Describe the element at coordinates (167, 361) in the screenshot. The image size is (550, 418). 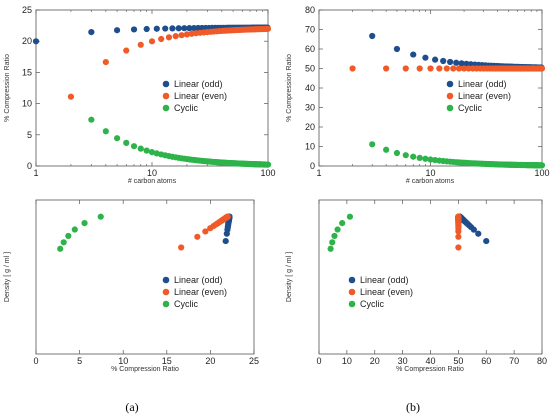
I see `x-tick-label: 15` at that location.